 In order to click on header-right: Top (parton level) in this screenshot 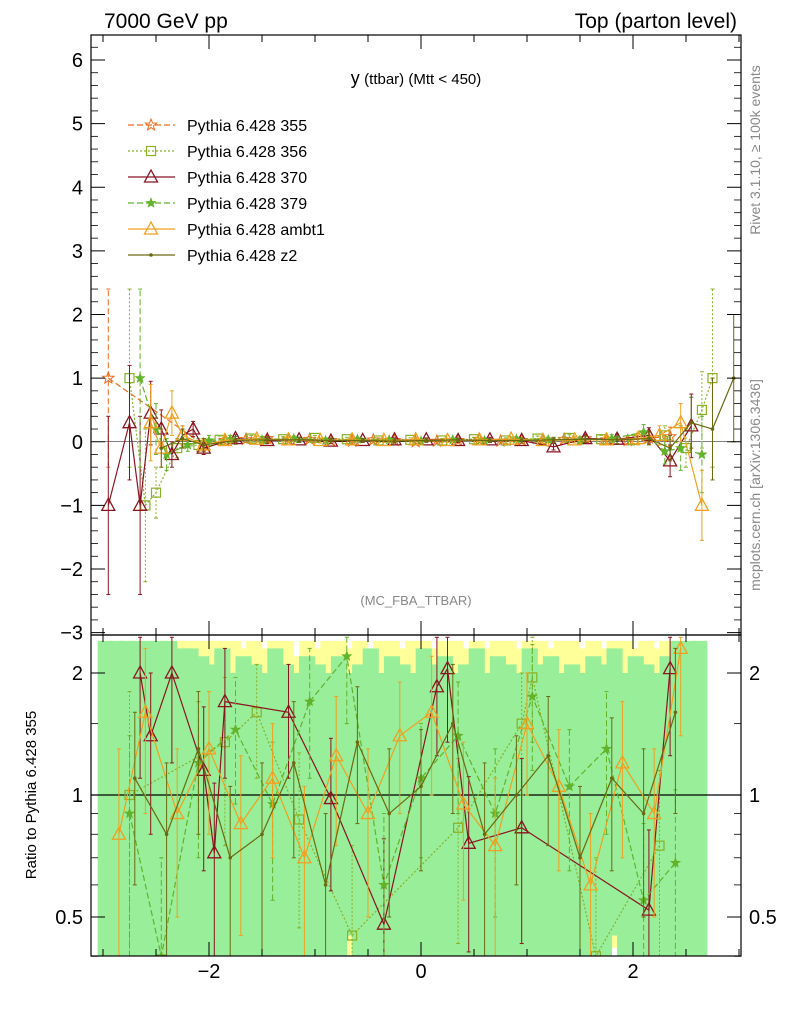, I will do `click(656, 21)`.